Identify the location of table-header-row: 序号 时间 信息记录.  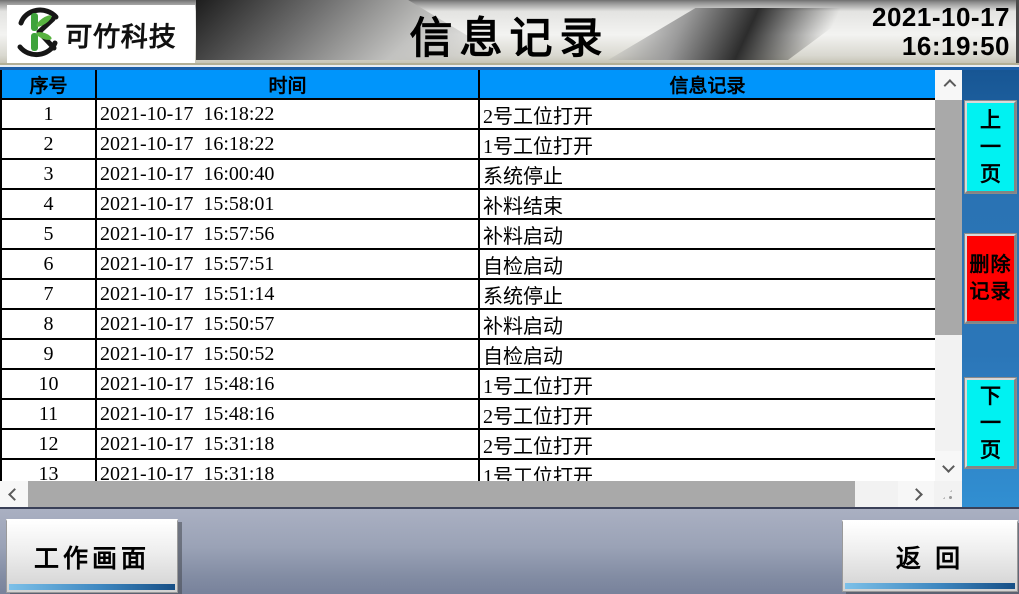
(468, 85).